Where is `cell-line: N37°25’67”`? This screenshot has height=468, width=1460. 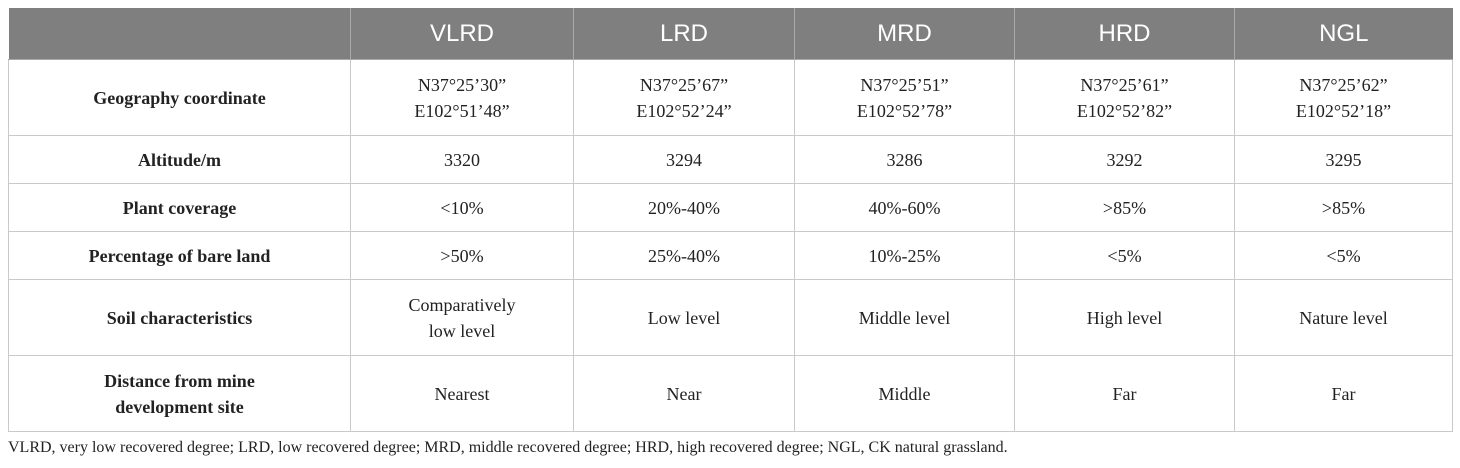
cell-line: N37°25’67” is located at coordinates (684, 84).